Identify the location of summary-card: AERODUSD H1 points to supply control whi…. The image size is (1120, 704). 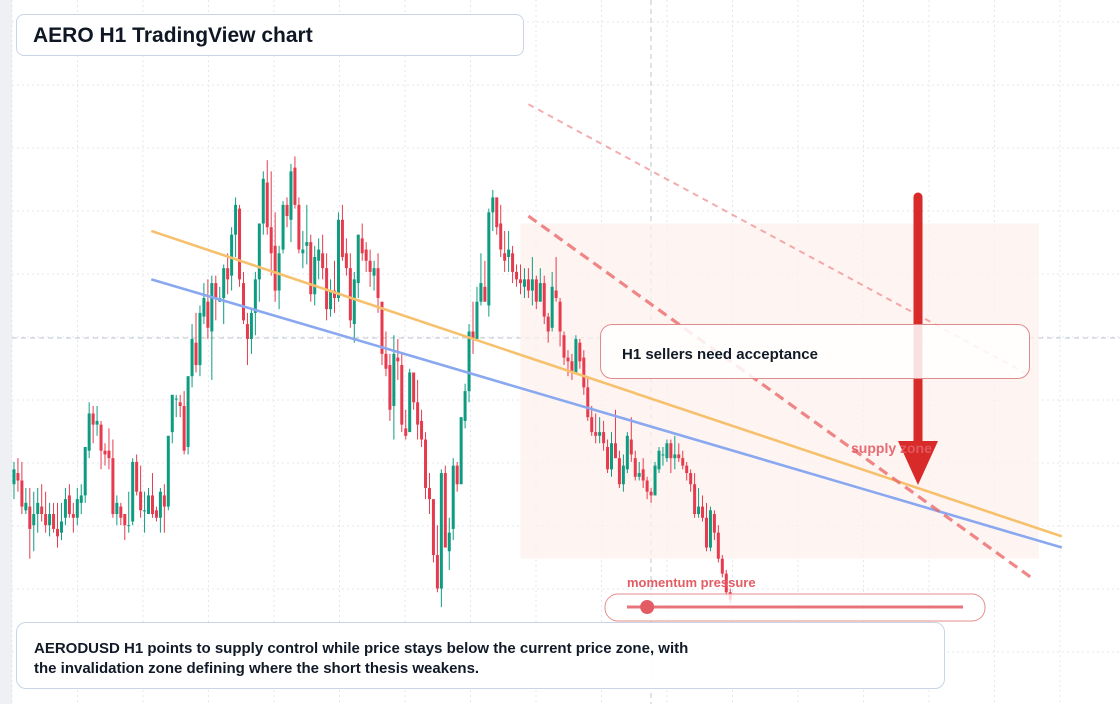
(480, 655).